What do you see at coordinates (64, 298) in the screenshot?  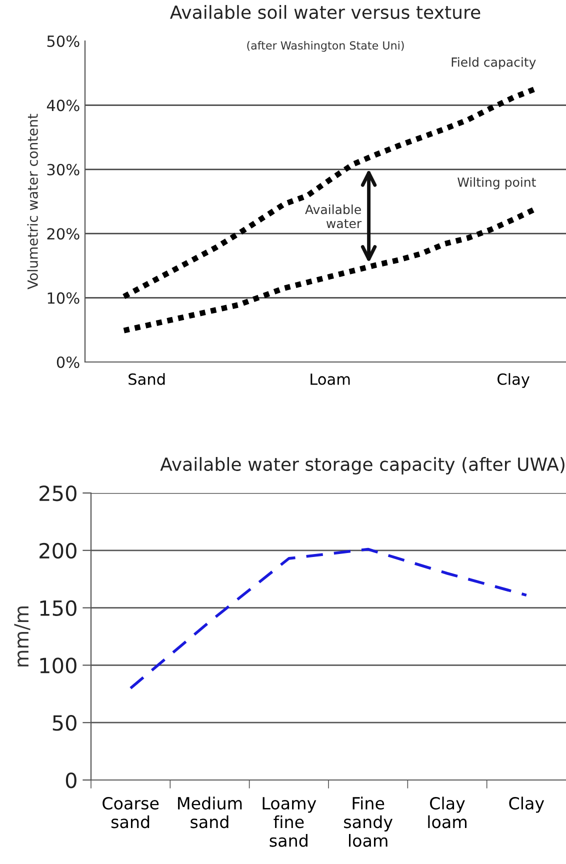 I see `y-tick-label: 10%` at bounding box center [64, 298].